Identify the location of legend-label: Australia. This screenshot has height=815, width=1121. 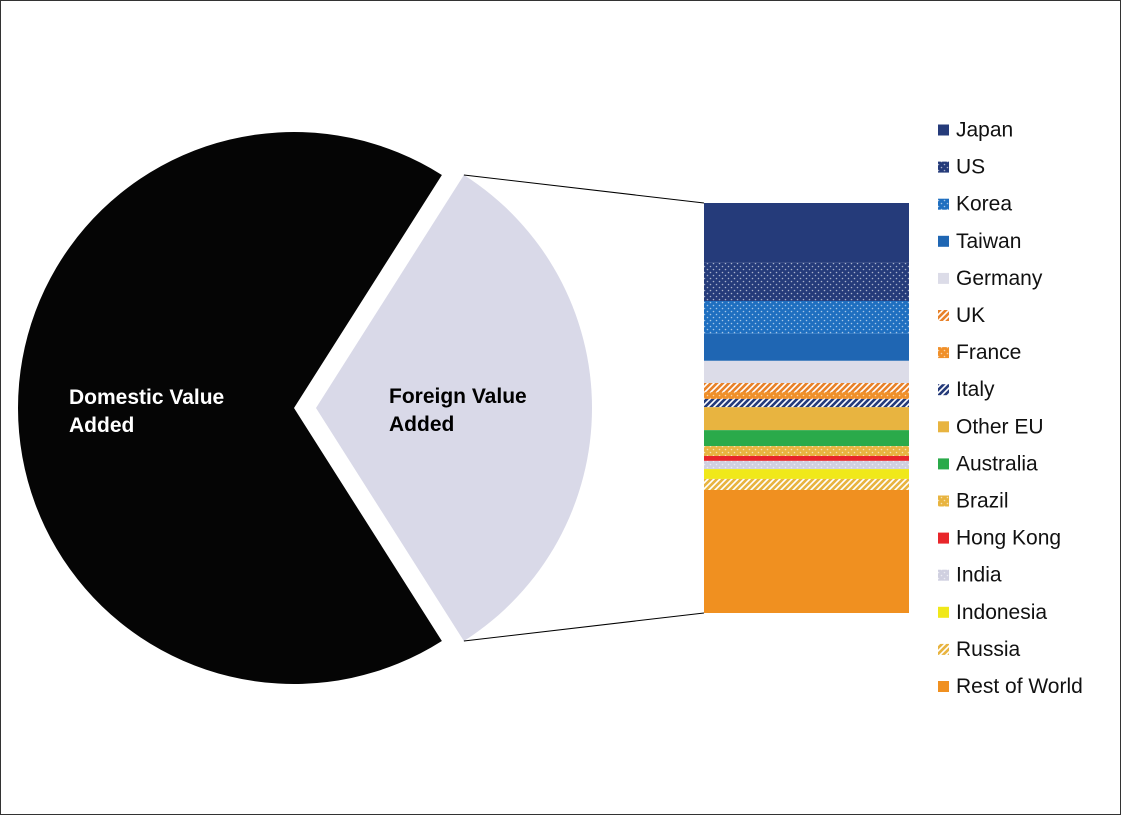
(997, 463).